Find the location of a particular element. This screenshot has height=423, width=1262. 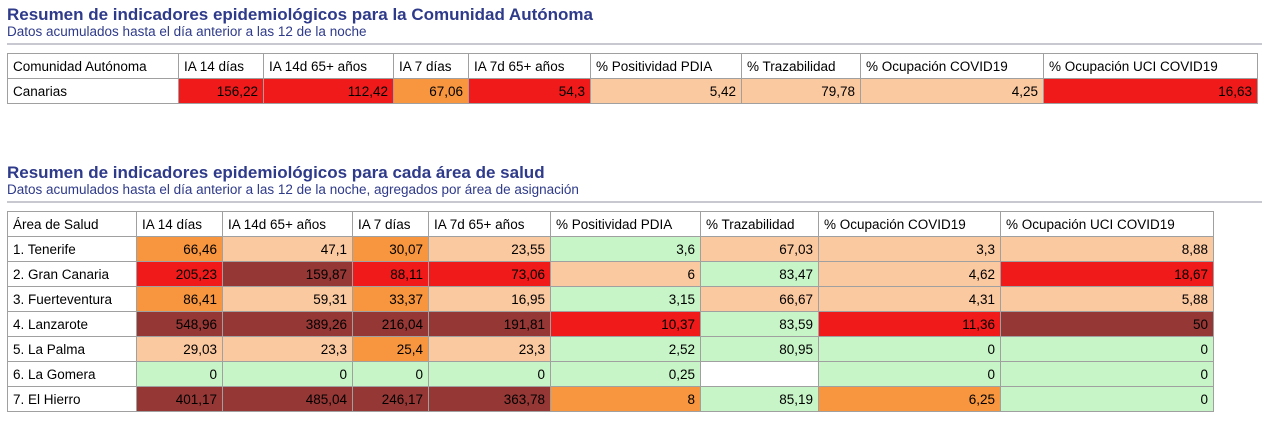

indicator-cell: 6 is located at coordinates (625, 274).